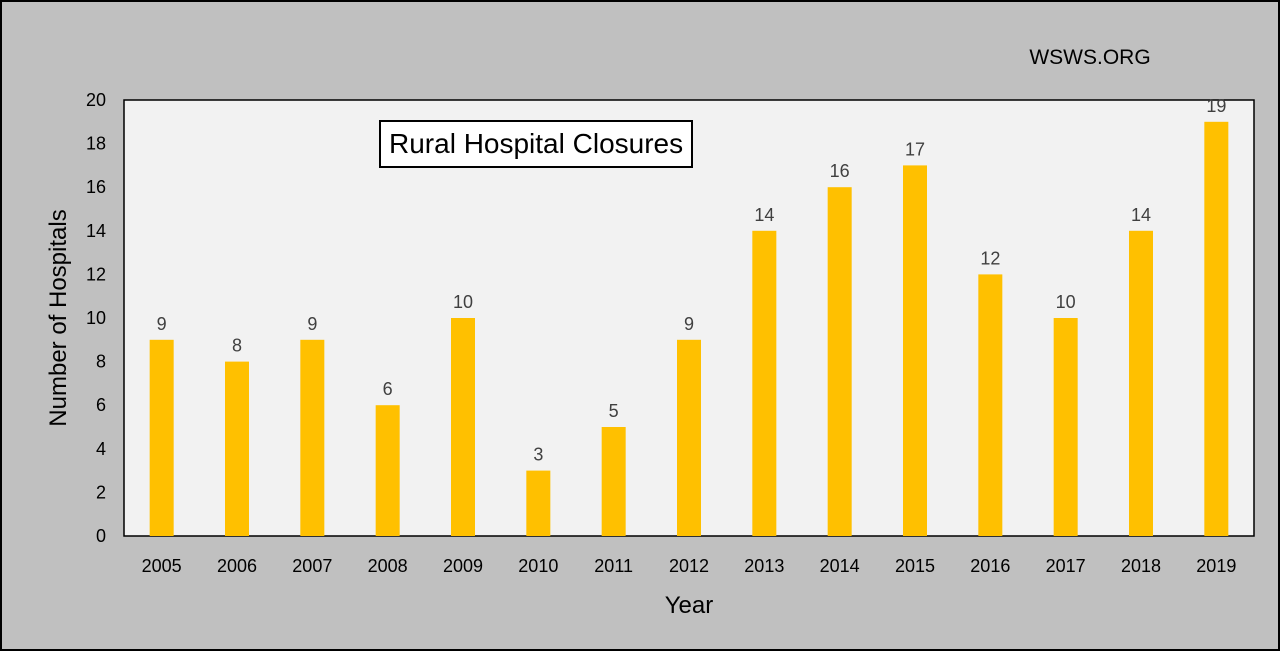  Describe the element at coordinates (387, 470) in the screenshot. I see `bar-2008` at that location.